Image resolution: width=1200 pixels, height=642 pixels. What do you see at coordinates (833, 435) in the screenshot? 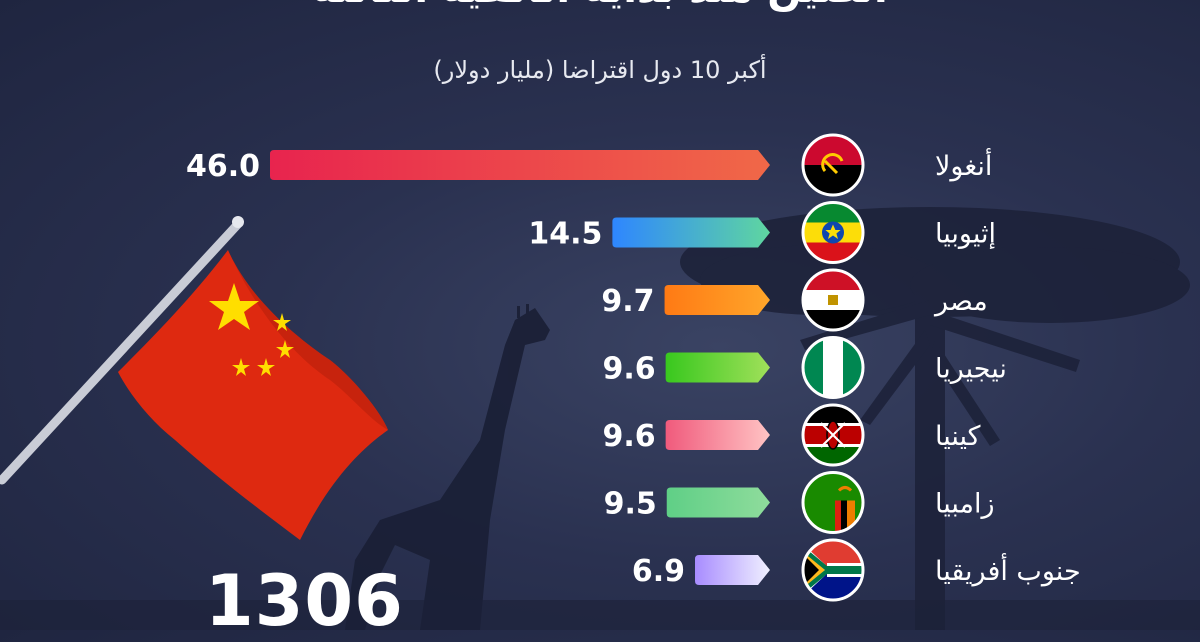
I see `kenya-flag-icon` at bounding box center [833, 435].